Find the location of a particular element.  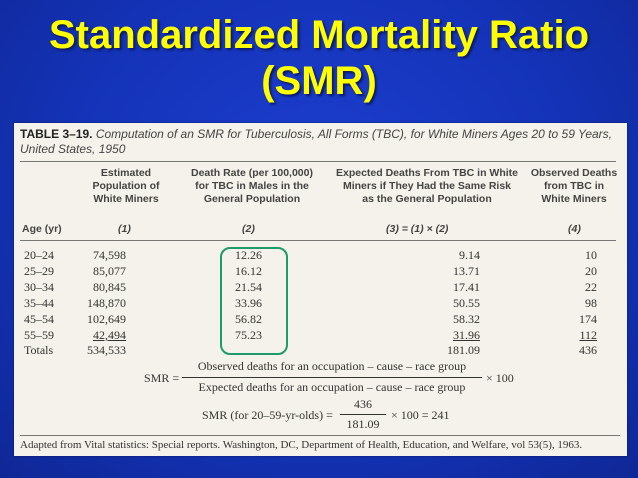

table-row: 45–54 102,649 56.82 58.32 174 is located at coordinates (320, 319).